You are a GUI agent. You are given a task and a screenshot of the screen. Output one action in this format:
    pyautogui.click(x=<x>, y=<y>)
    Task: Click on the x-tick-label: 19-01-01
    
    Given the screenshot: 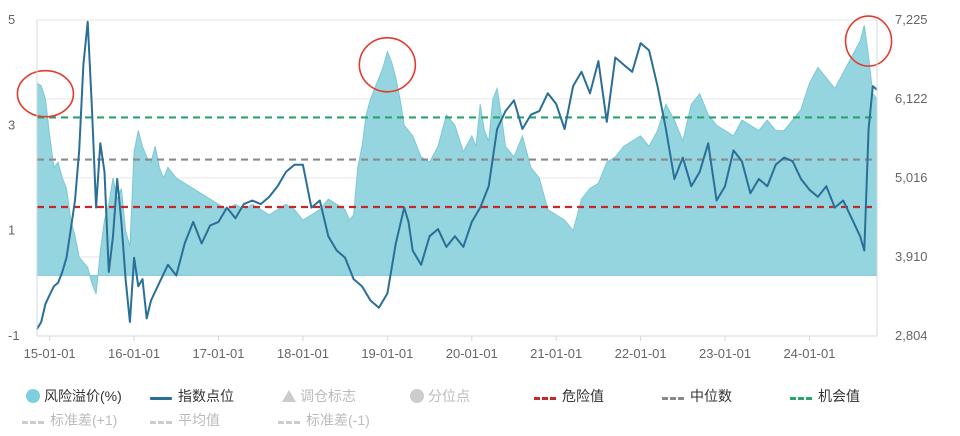 What is the action you would take?
    pyautogui.click(x=387, y=353)
    